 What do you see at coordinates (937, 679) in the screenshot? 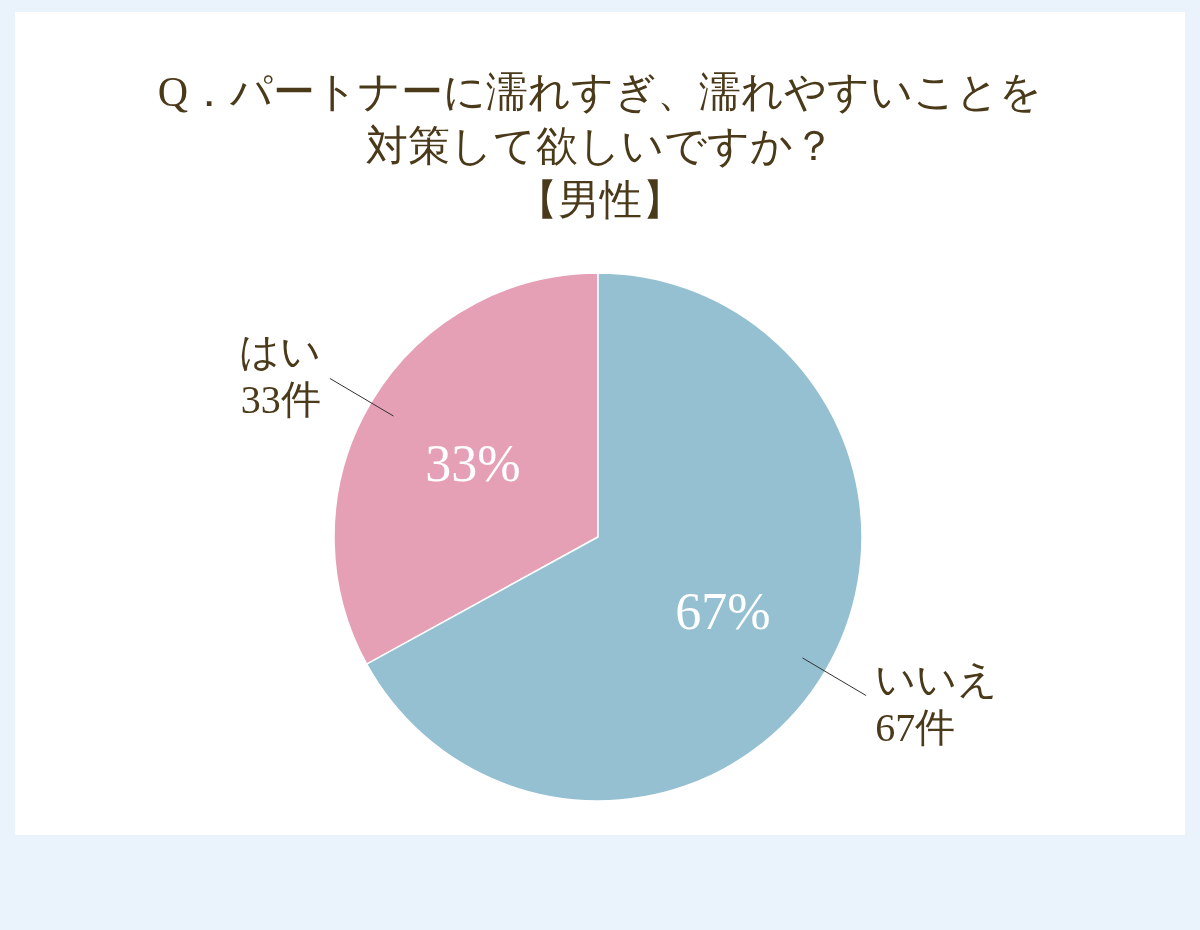
I see `slice-label: いいえ` at bounding box center [937, 679].